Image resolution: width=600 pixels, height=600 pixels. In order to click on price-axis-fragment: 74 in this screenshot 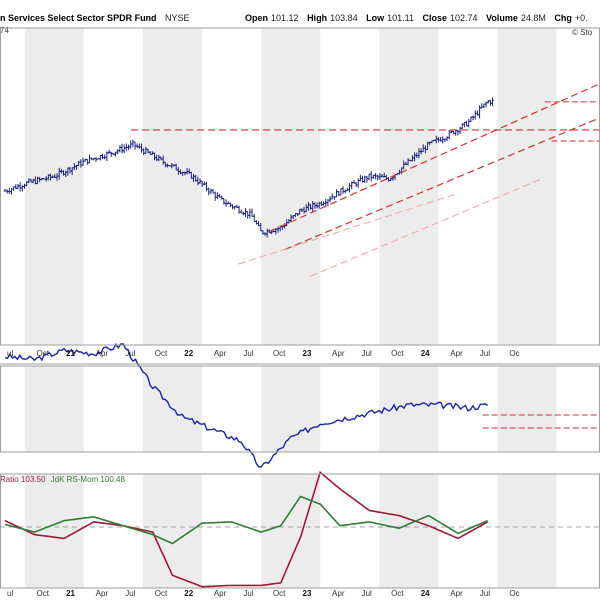, I will do `click(4, 30)`.